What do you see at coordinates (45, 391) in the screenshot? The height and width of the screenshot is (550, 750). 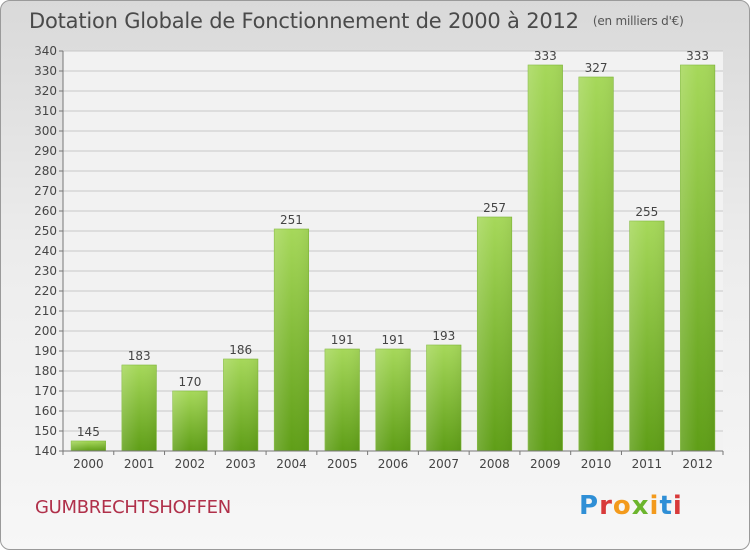 I see `y-tick-label: 170` at bounding box center [45, 391].